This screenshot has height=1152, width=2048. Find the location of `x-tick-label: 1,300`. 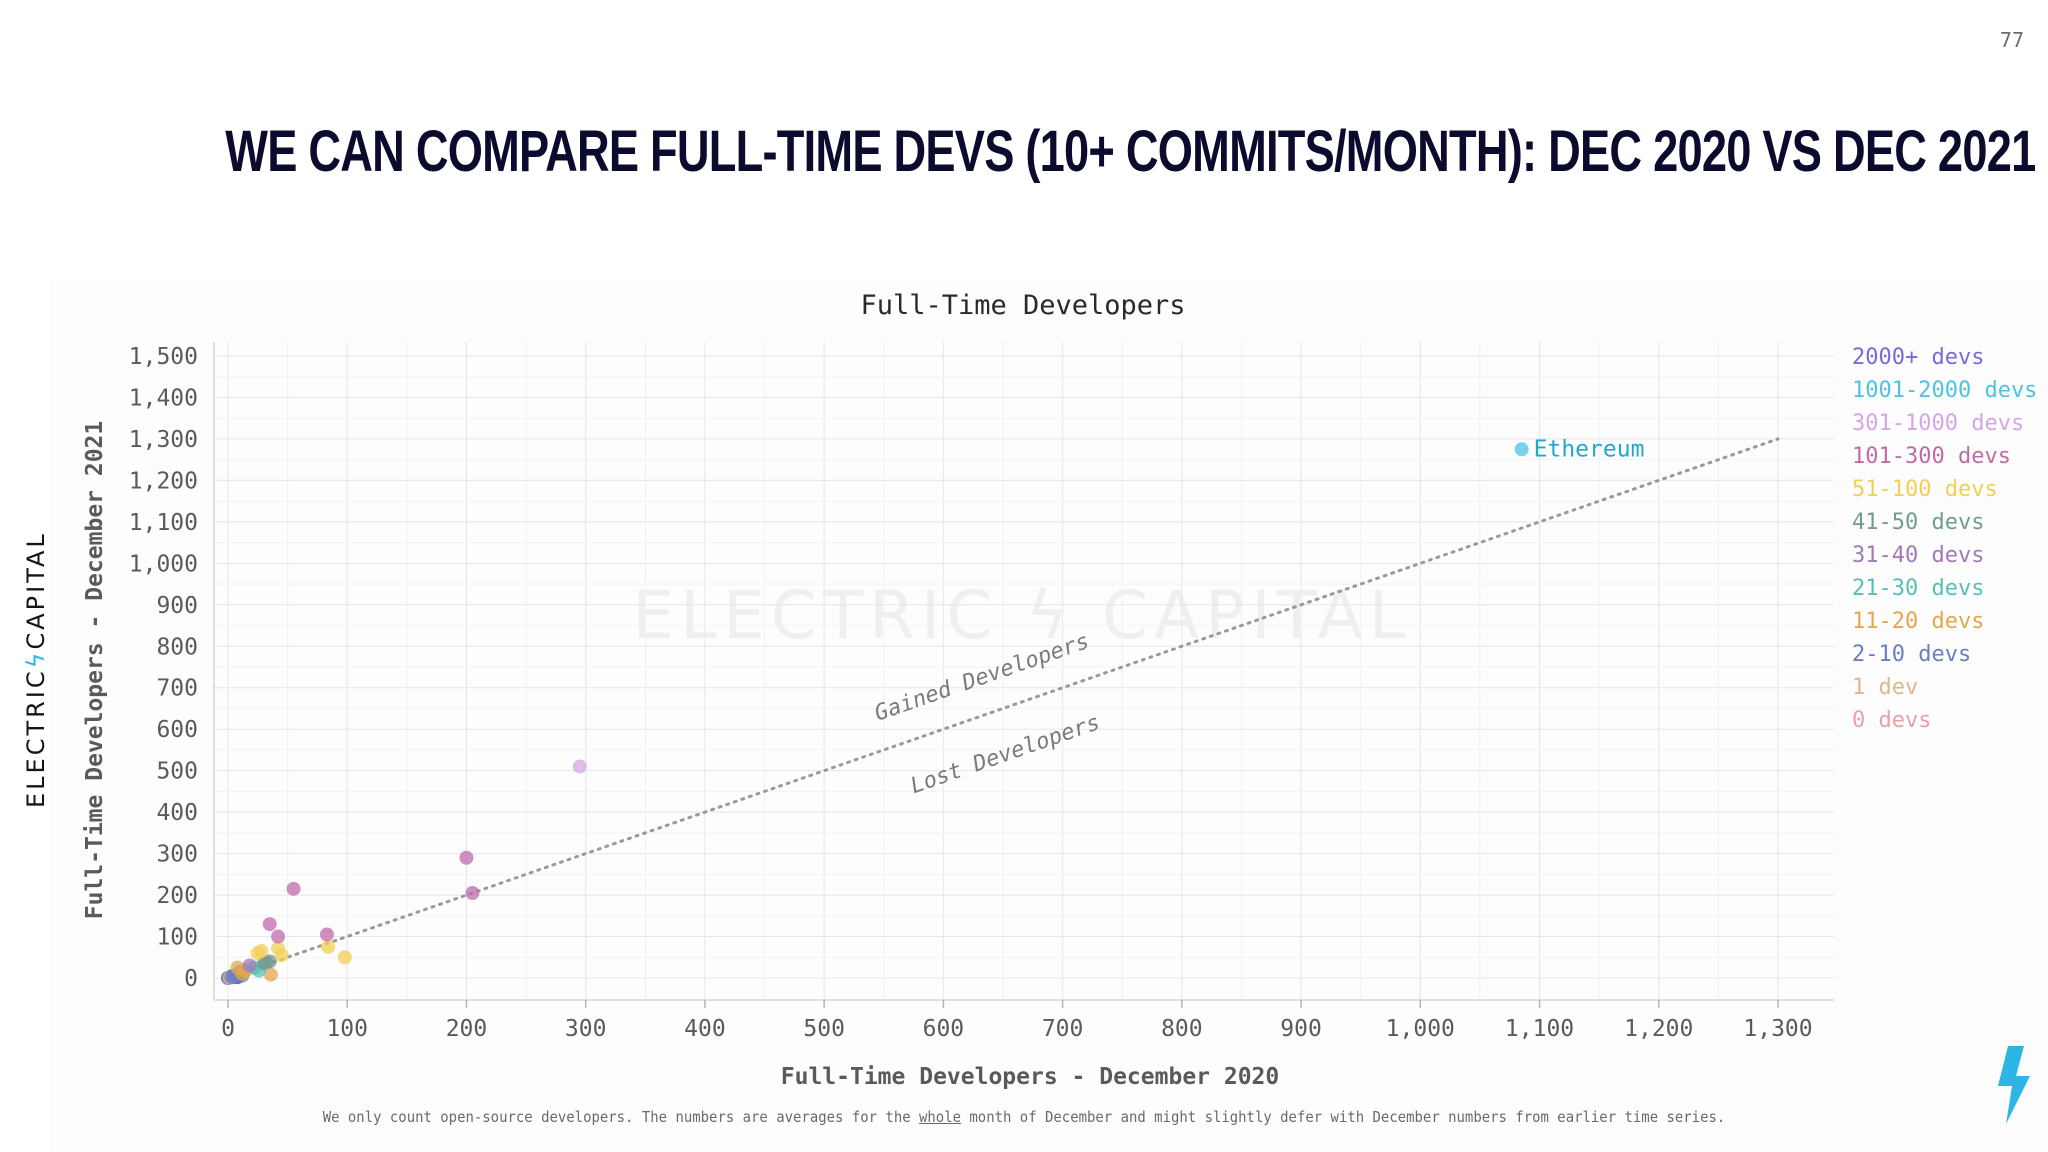

x-tick-label: 1,300 is located at coordinates (1777, 1029).